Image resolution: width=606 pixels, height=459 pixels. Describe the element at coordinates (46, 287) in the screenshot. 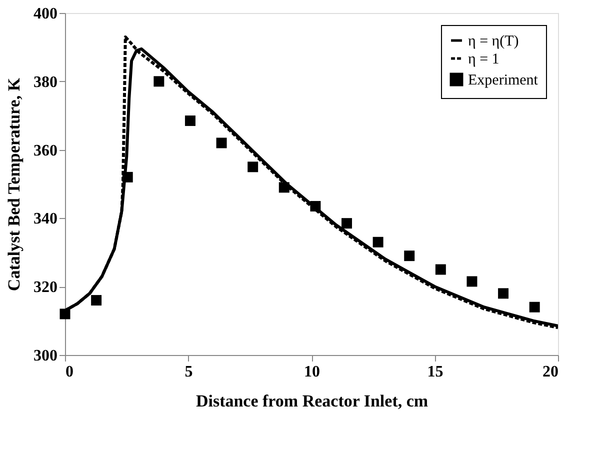

I see `y-tick-label: 320` at that location.